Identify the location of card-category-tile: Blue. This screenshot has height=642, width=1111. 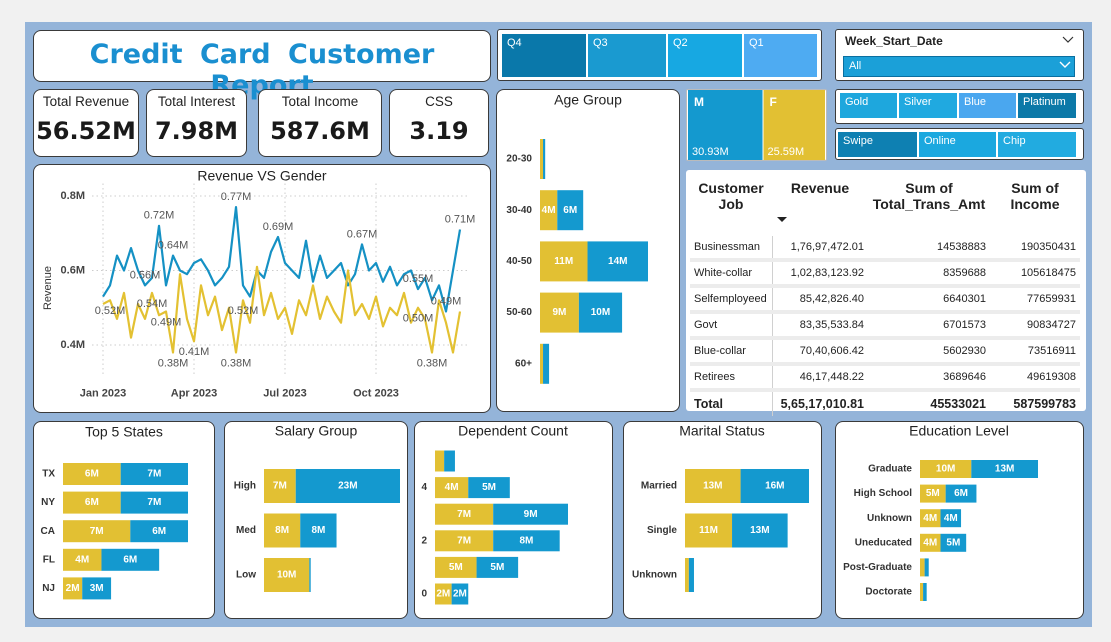
(987, 105).